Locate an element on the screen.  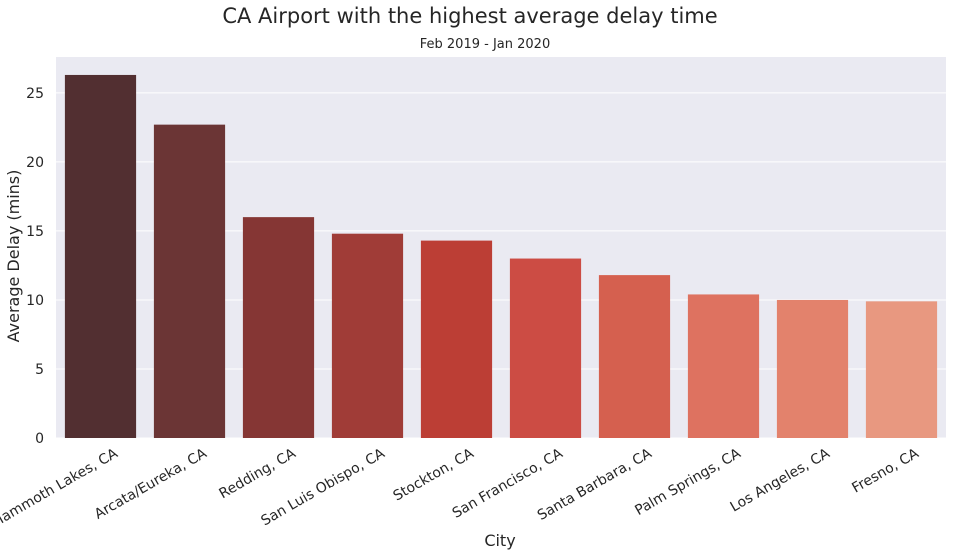
y-tick-label: 5 is located at coordinates (39, 370).